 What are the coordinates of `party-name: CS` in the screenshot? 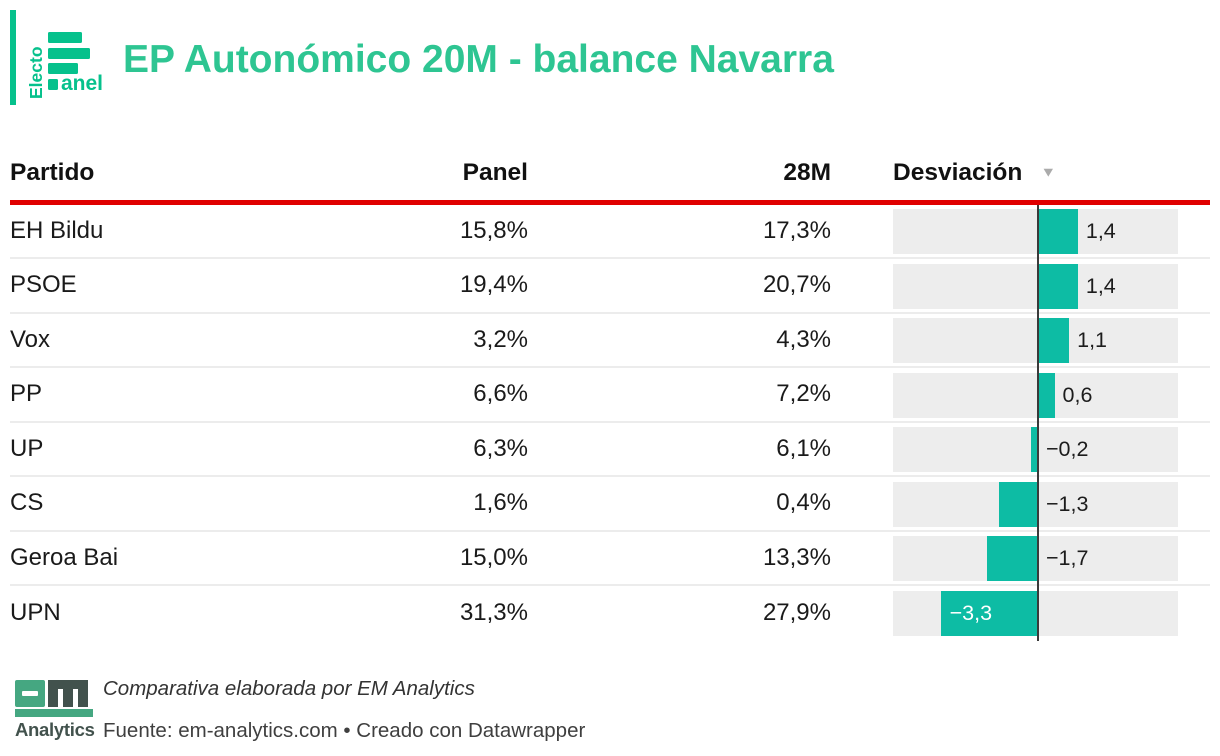 It's located at (27, 503).